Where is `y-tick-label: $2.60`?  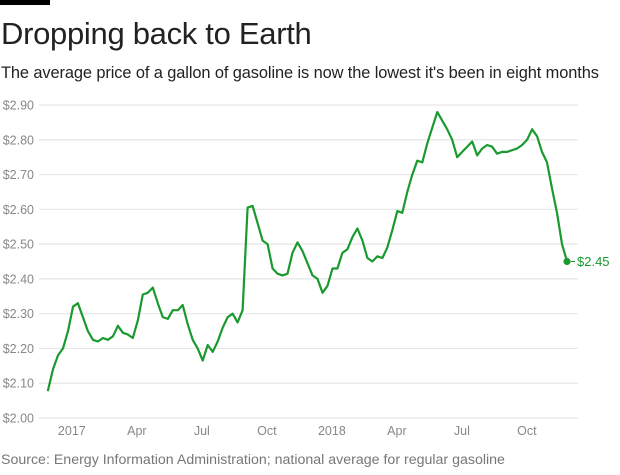 y-tick-label: $2.60 is located at coordinates (18, 210).